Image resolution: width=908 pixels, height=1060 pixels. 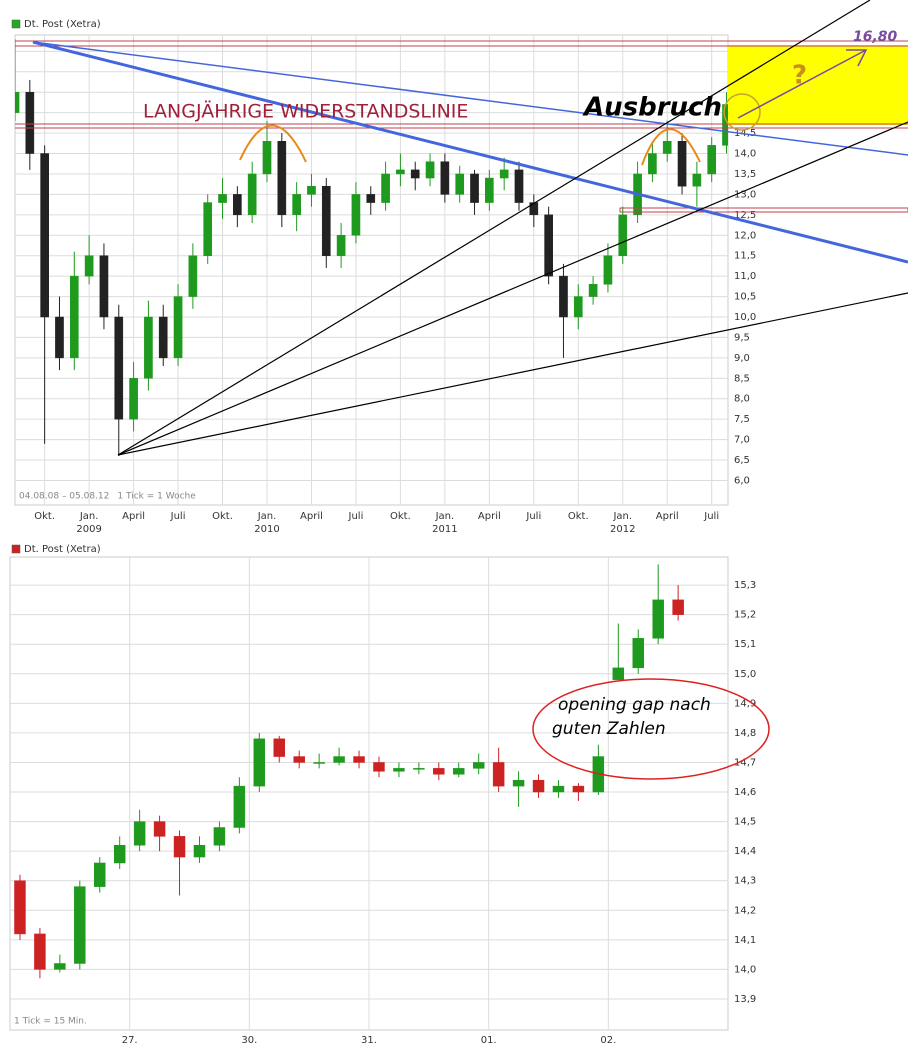 What do you see at coordinates (745, 317) in the screenshot?
I see `y-tick-label: 10,0` at bounding box center [745, 317].